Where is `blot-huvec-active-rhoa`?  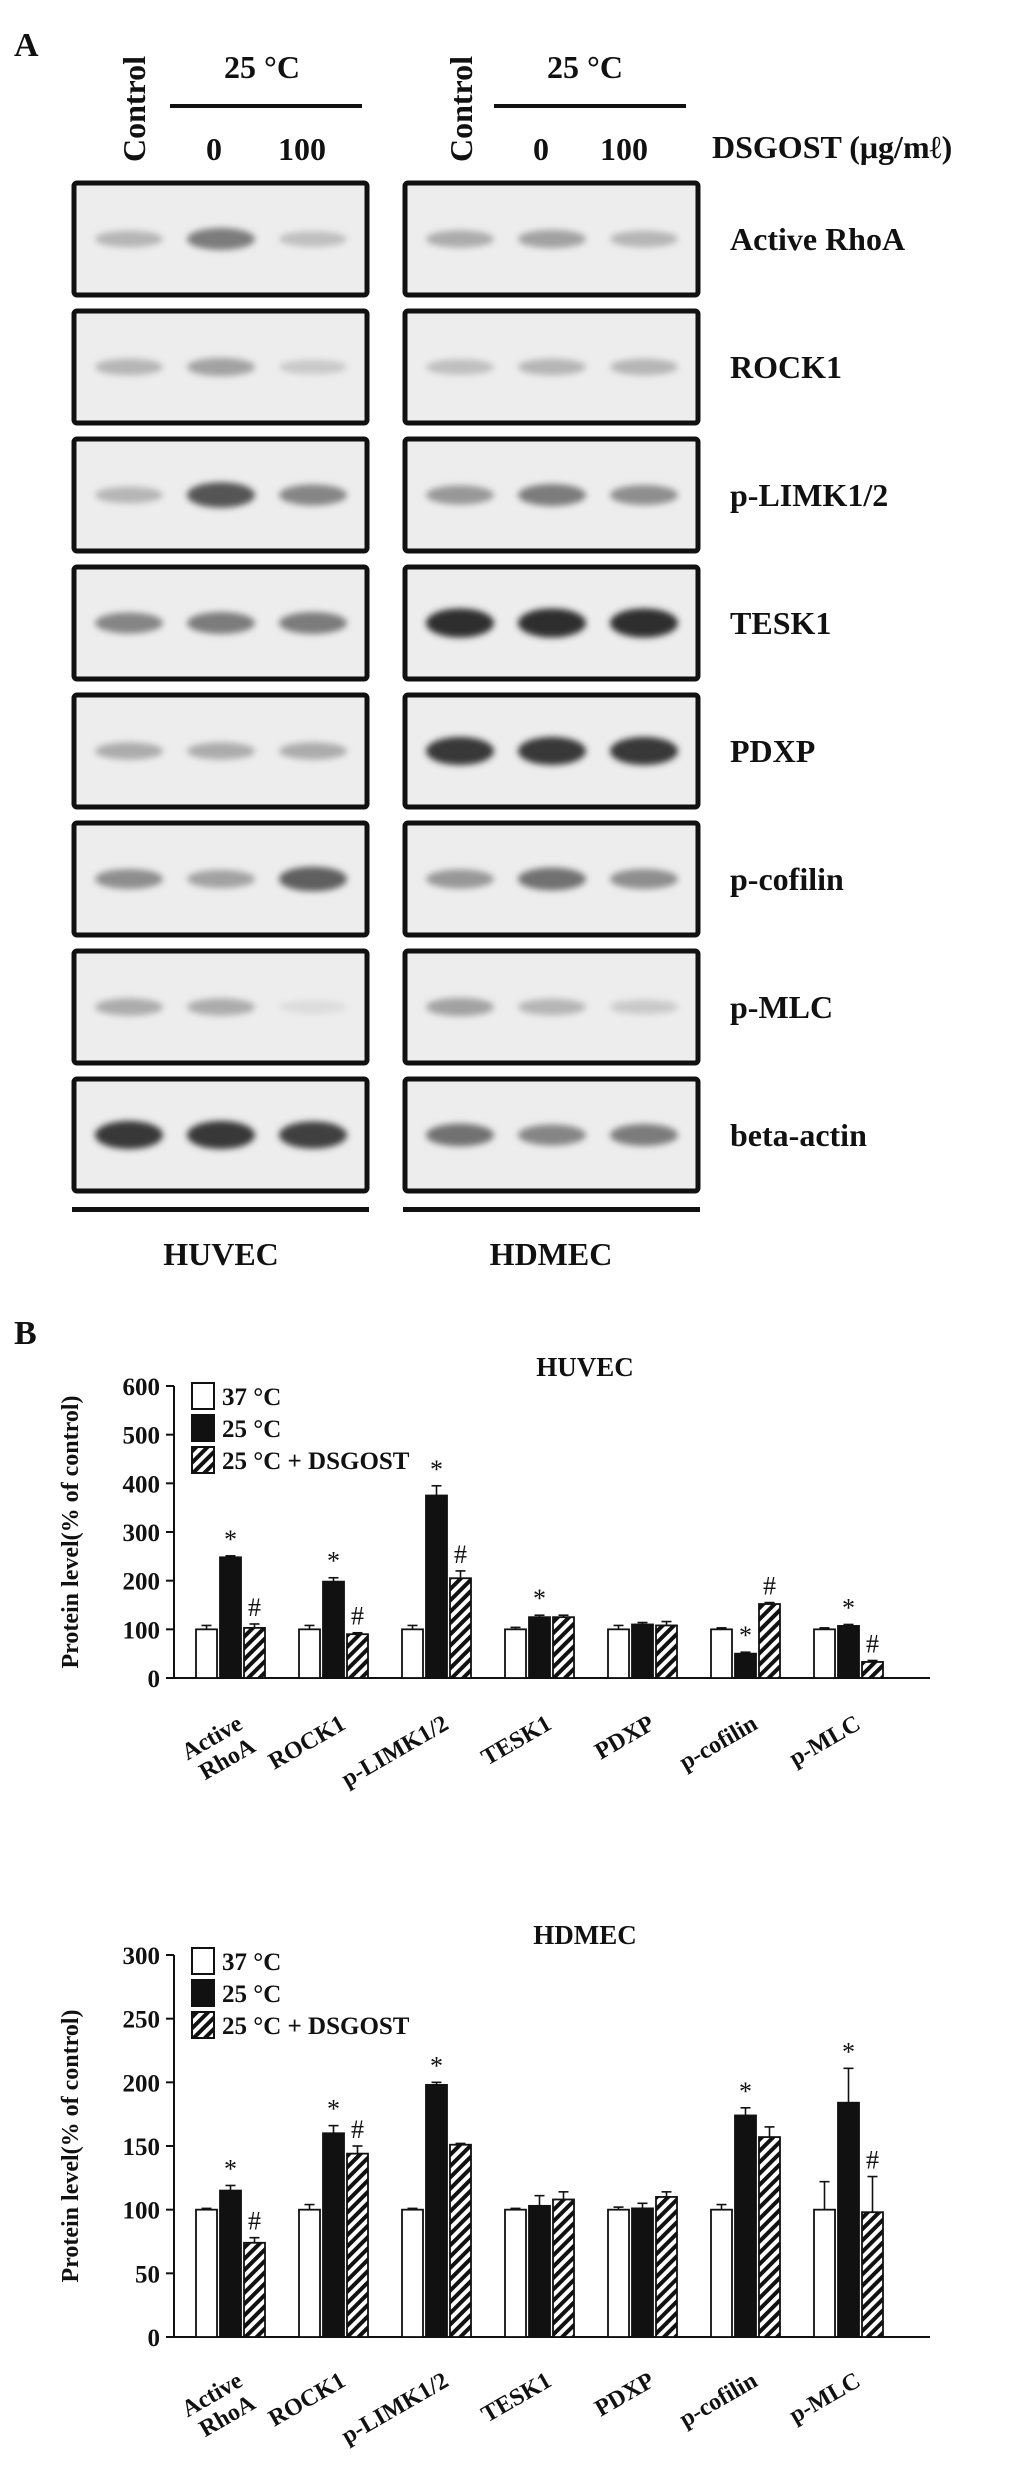
blot-huvec-active-rhoa is located at coordinates (220, 239).